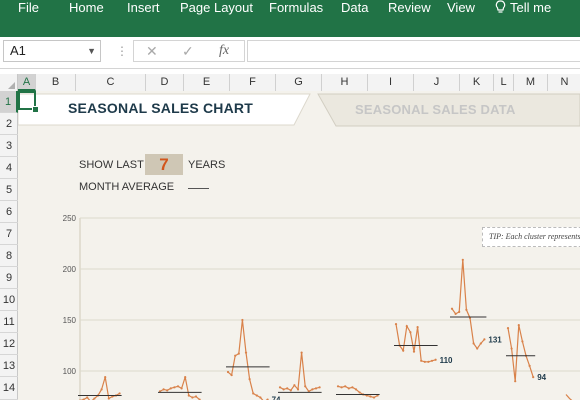  Describe the element at coordinates (461, 7) in the screenshot. I see `tab-view: View` at that location.